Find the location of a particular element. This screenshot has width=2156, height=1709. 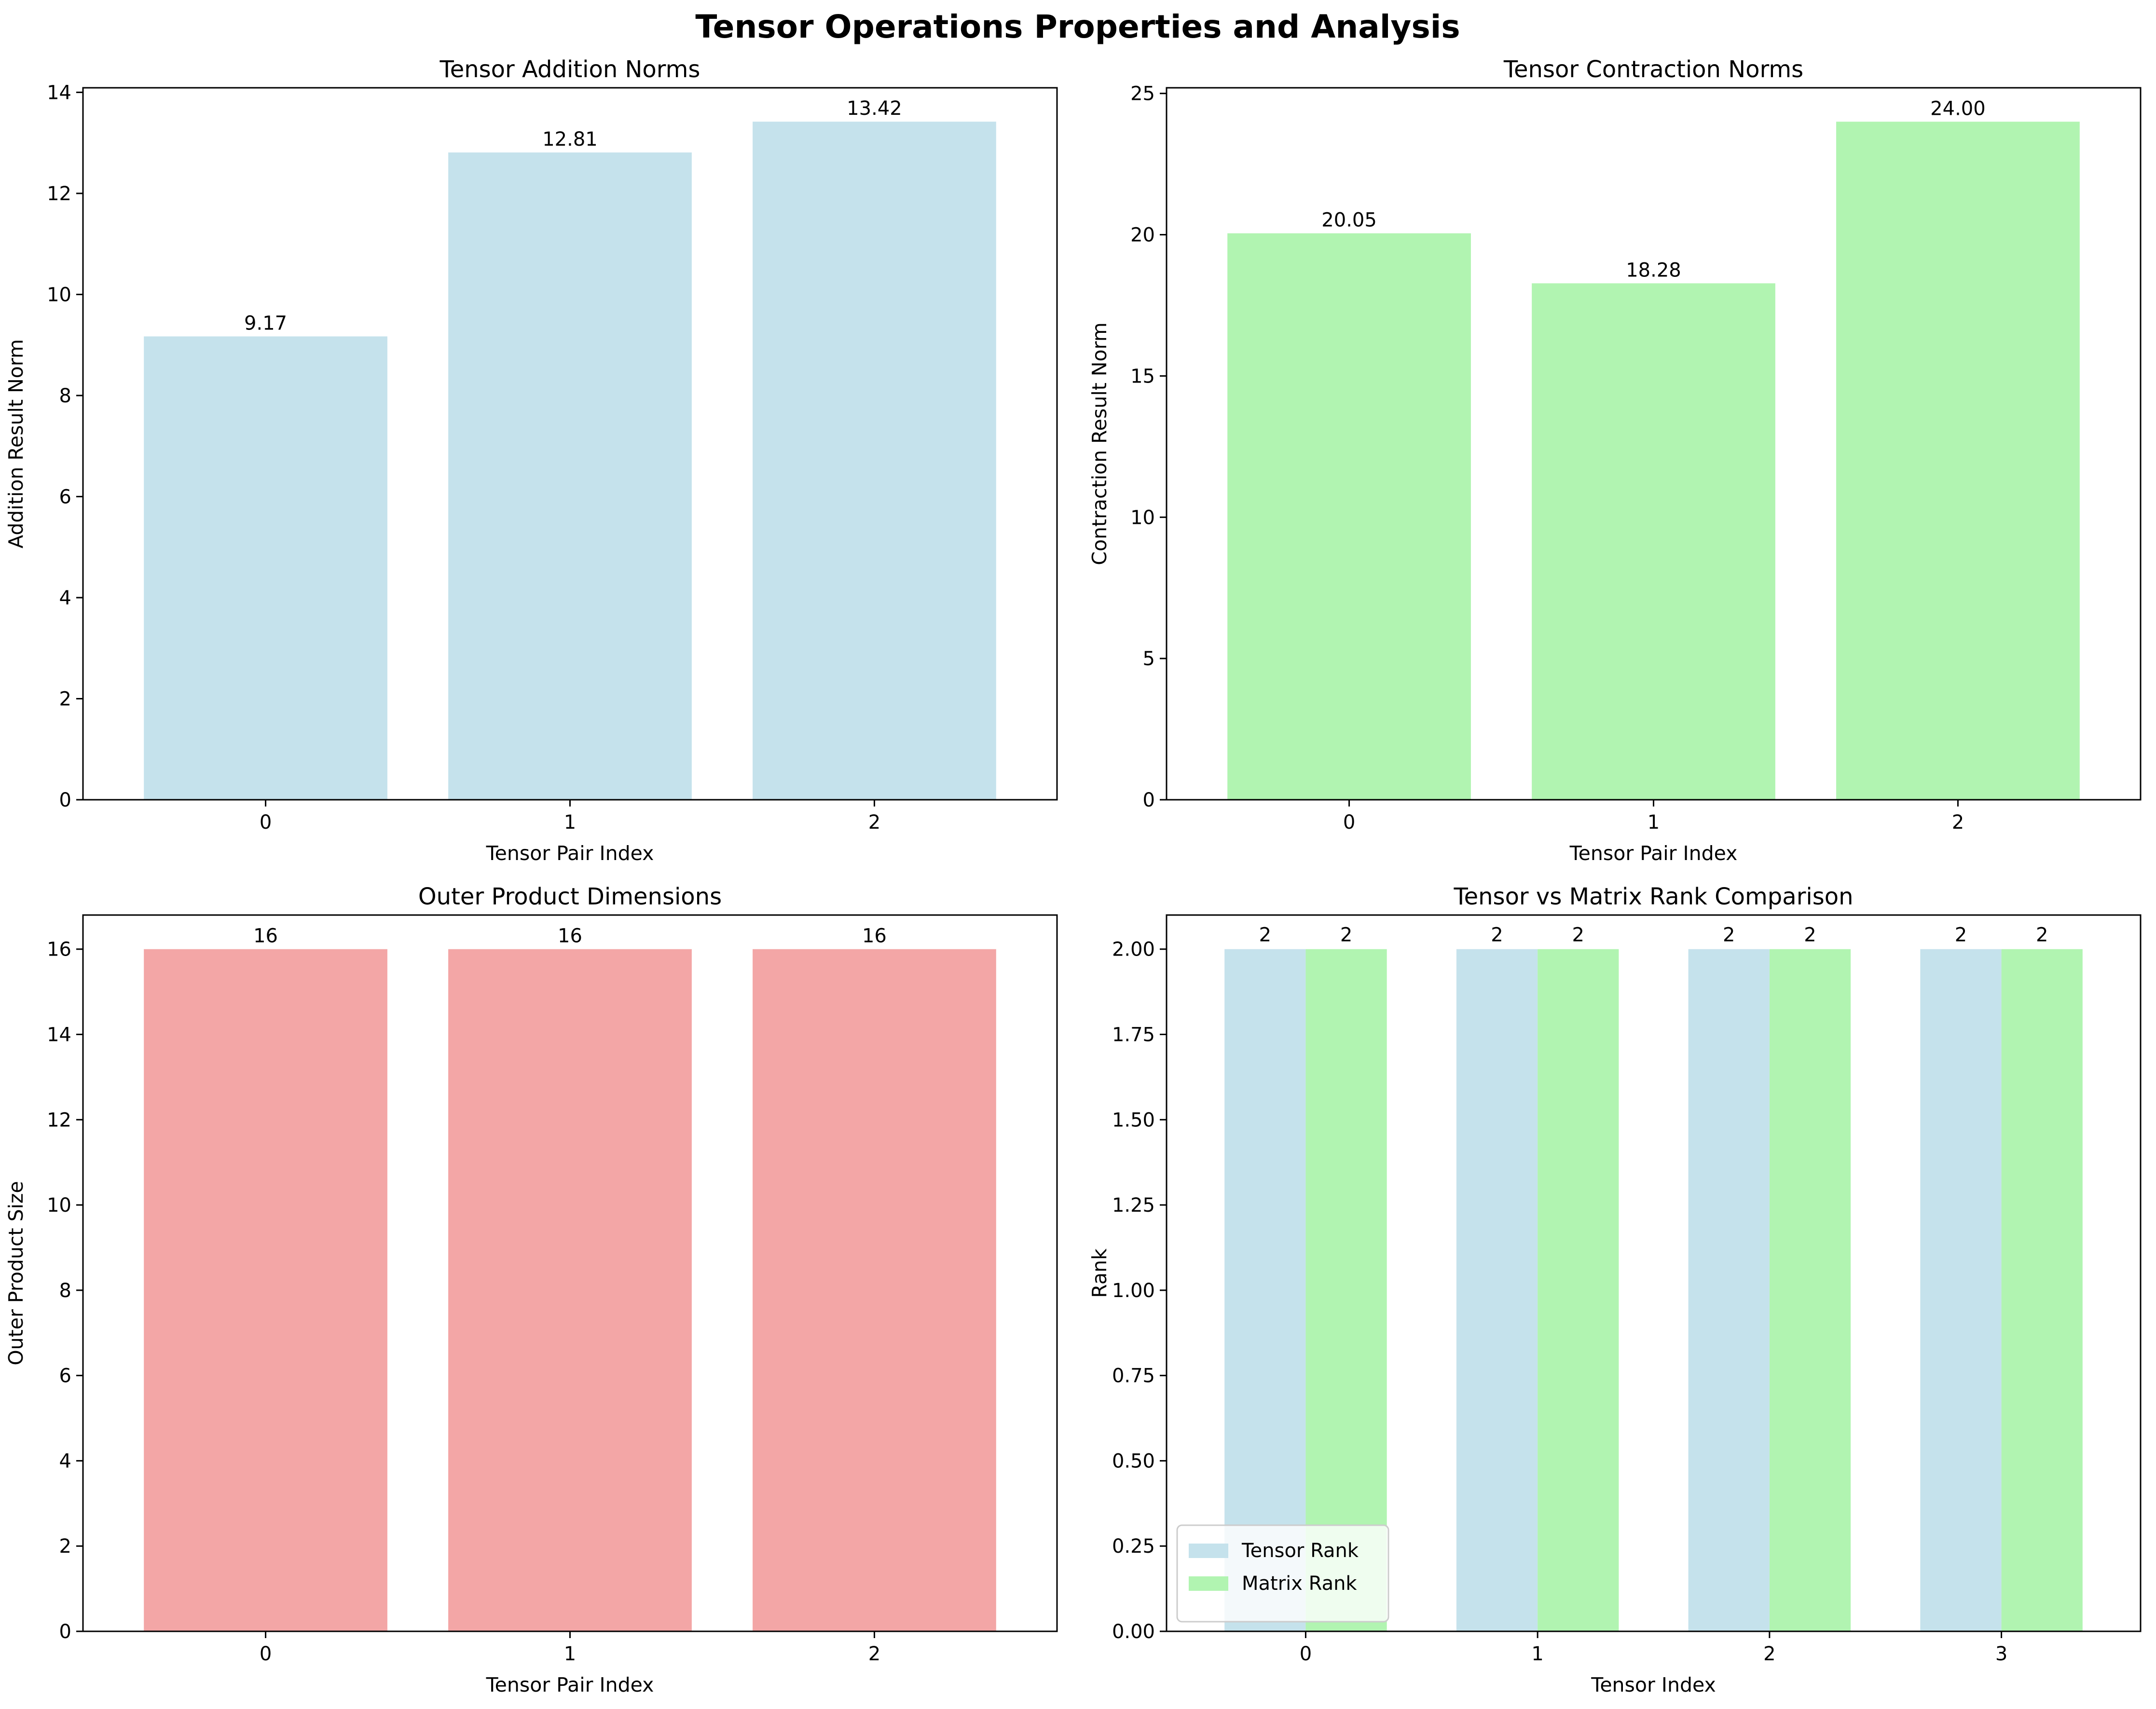

x-axis-label: Tensor Index is located at coordinates (1654, 1684).